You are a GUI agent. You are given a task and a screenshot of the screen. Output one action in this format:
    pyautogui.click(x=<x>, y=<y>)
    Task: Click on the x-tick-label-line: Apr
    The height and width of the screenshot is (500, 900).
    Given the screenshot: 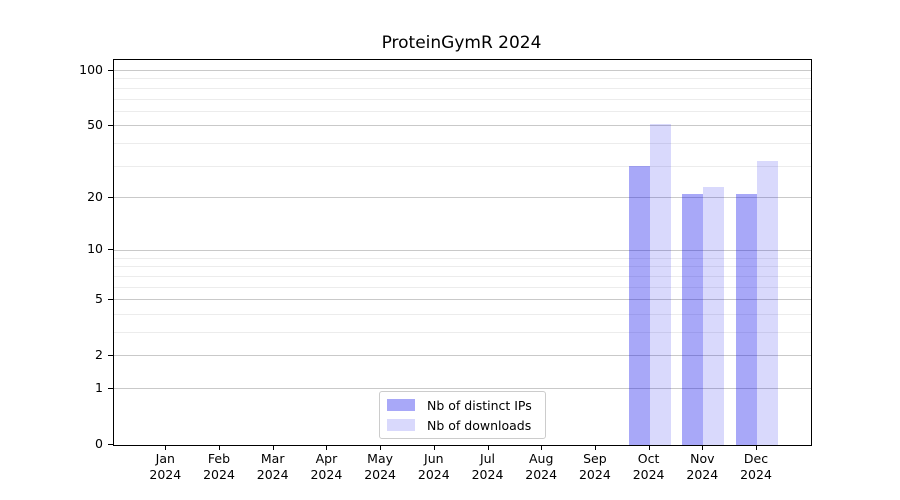 What is the action you would take?
    pyautogui.click(x=326, y=458)
    